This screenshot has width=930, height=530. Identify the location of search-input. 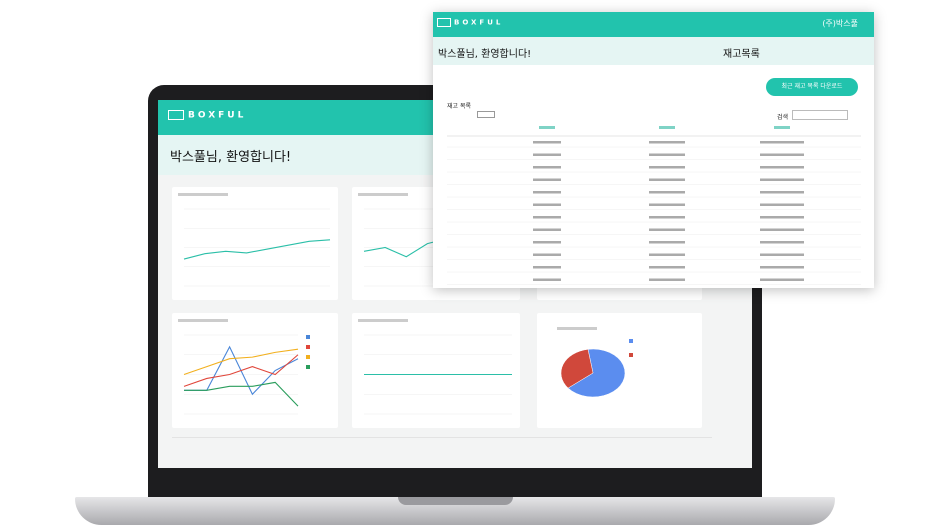
(820, 115).